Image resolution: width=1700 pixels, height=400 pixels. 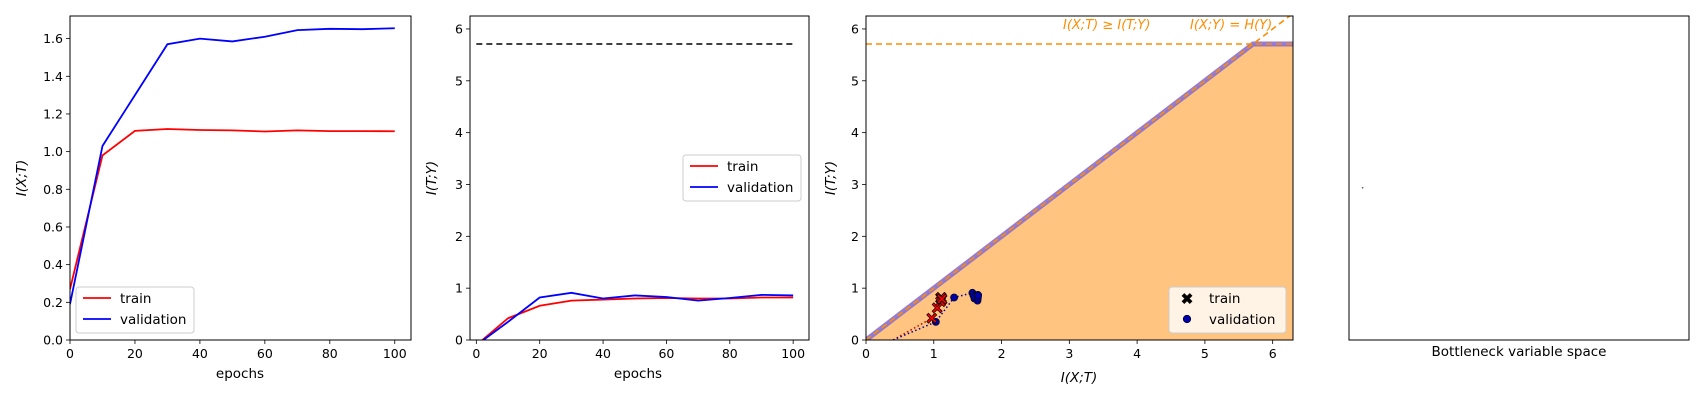 I want to click on y-tick-label: 1.4, so click(x=53, y=76).